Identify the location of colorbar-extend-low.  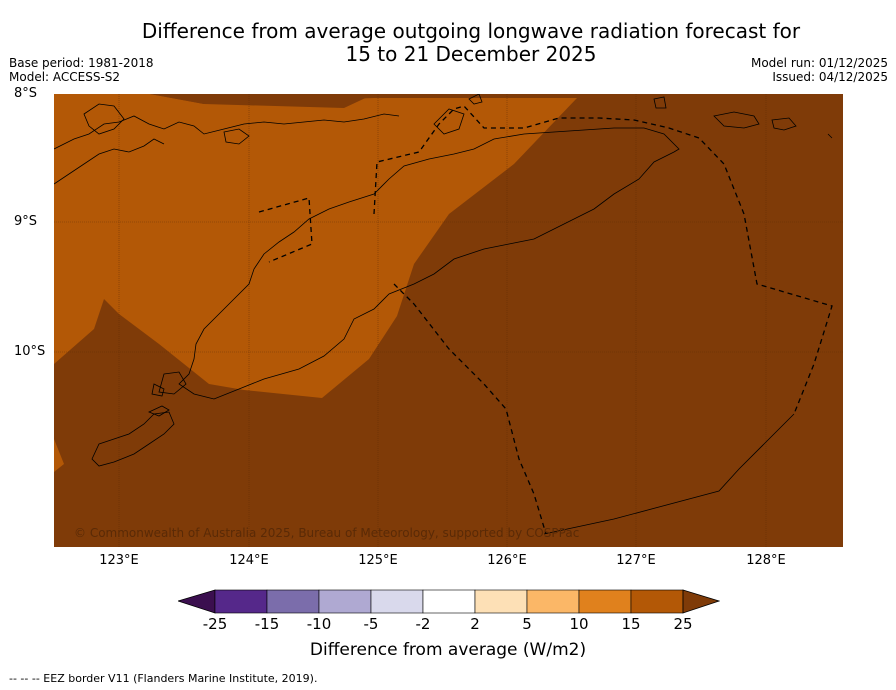
(197, 601).